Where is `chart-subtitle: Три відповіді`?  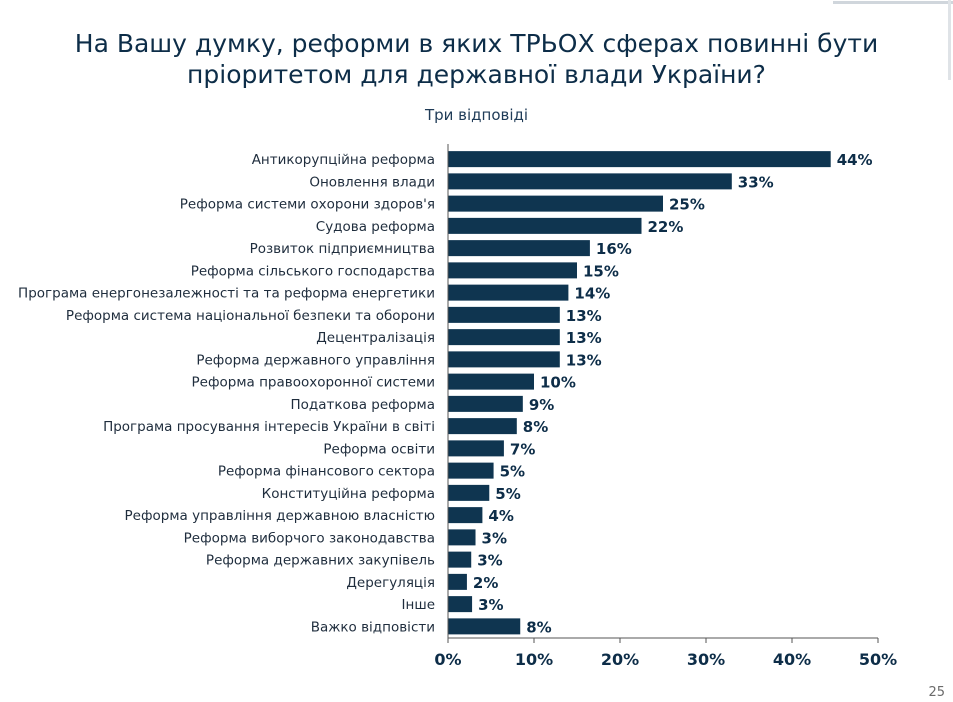
chart-subtitle: Три відповіді is located at coordinates (476, 115).